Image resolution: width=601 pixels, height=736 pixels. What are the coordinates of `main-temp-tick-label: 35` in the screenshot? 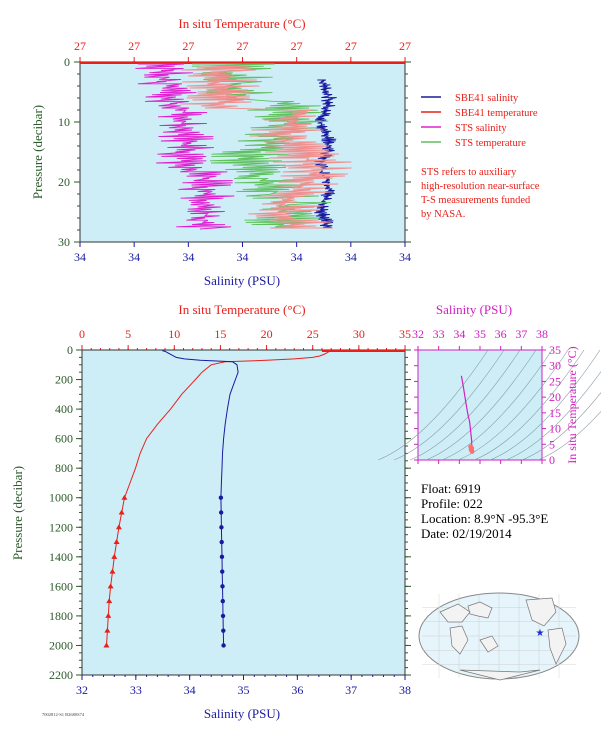 It's located at (405, 334).